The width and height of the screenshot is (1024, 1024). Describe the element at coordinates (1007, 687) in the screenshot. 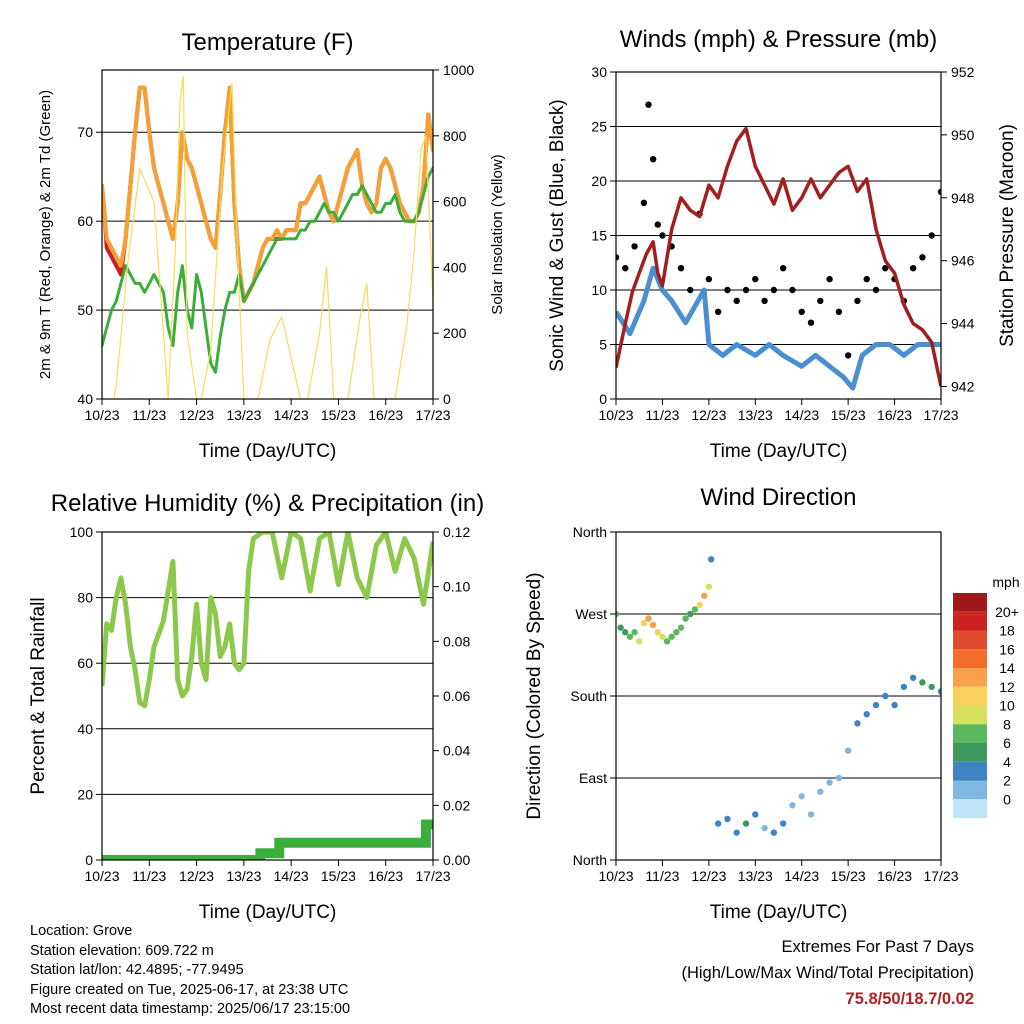

I see `colorbar-label: 12` at that location.